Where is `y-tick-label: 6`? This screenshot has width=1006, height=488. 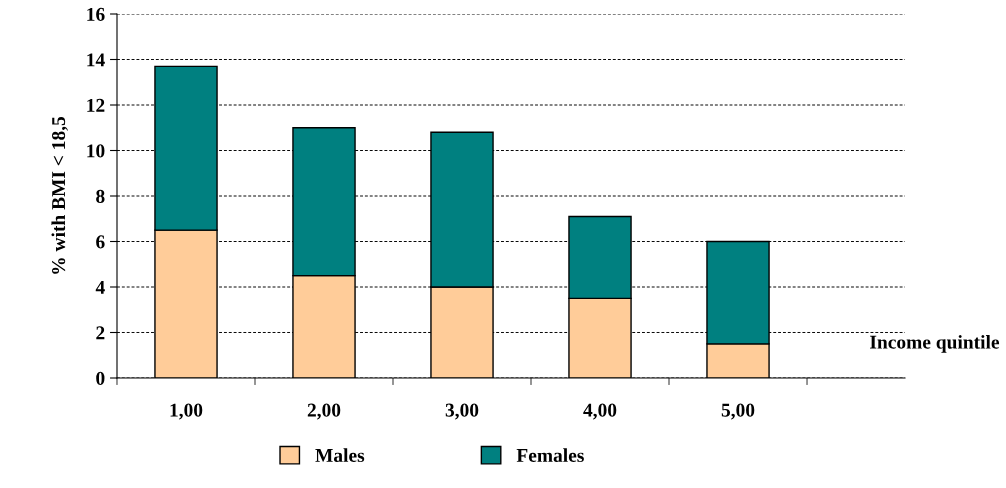 y-tick-label: 6 is located at coordinates (100, 242).